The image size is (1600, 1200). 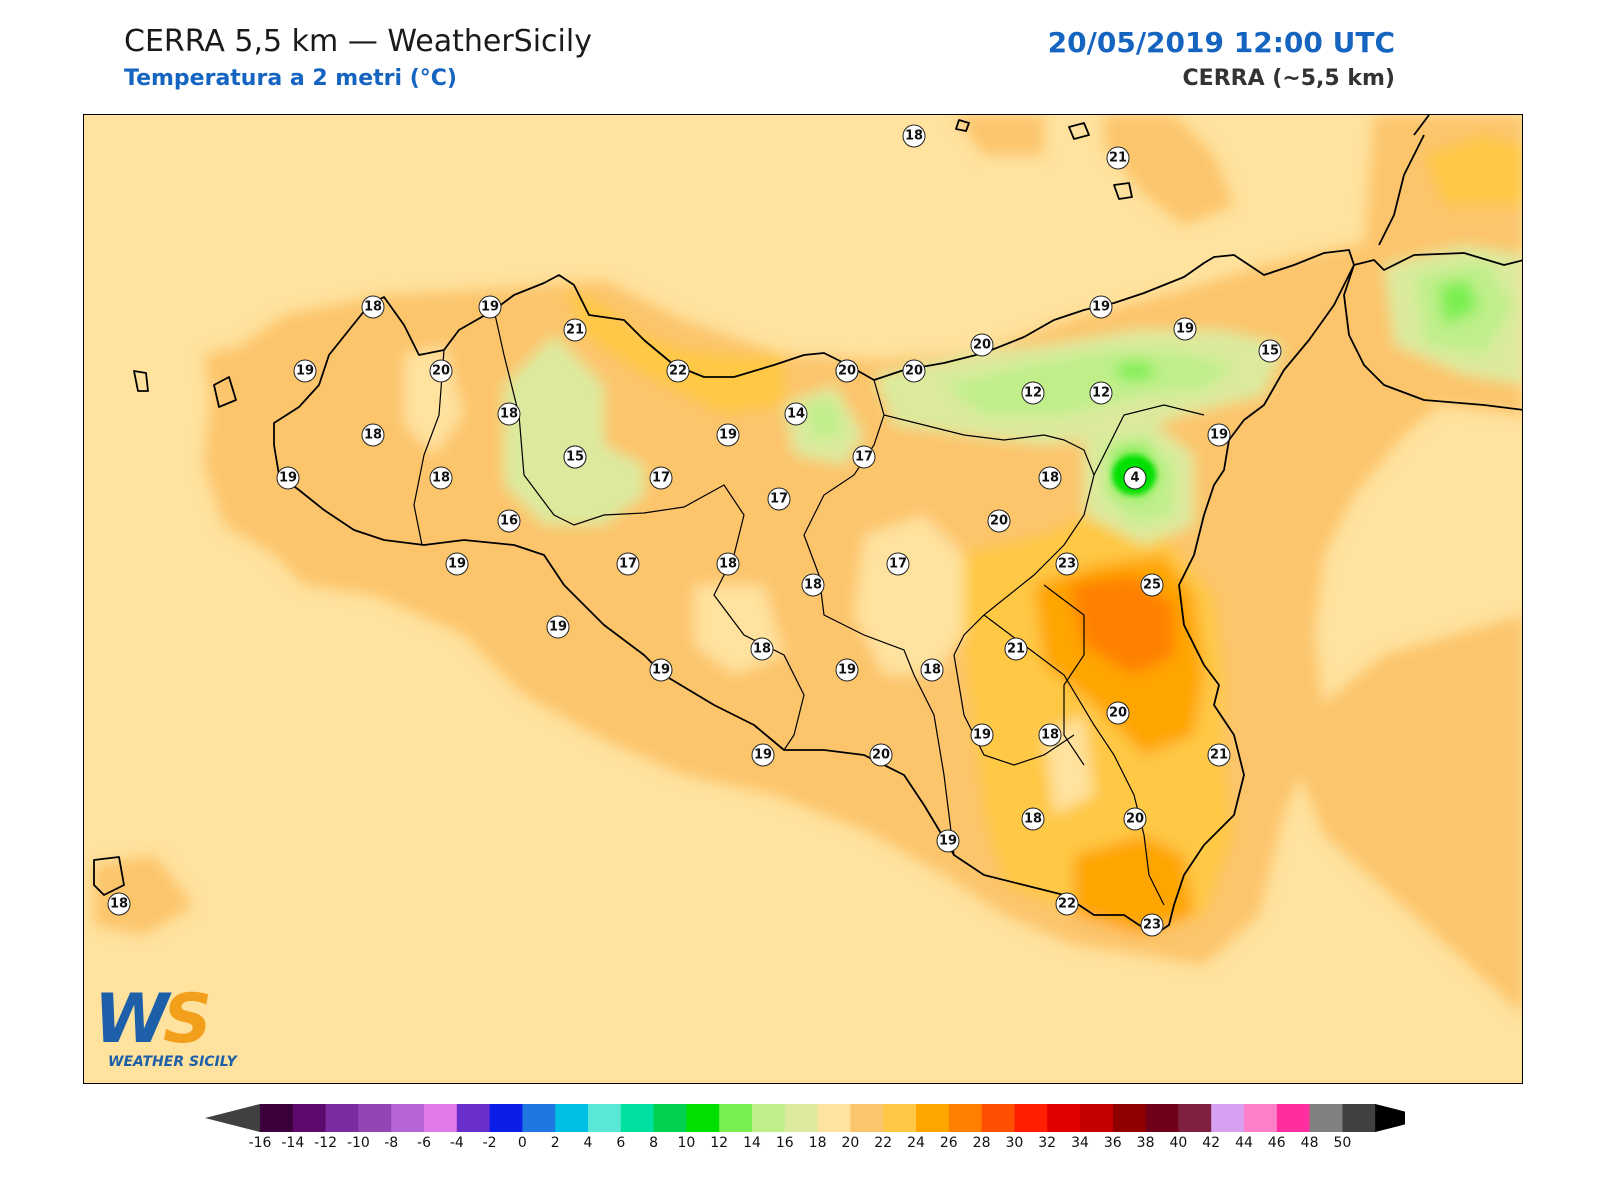 What do you see at coordinates (555, 1143) in the screenshot?
I see `colorbar-tick-label: 2` at bounding box center [555, 1143].